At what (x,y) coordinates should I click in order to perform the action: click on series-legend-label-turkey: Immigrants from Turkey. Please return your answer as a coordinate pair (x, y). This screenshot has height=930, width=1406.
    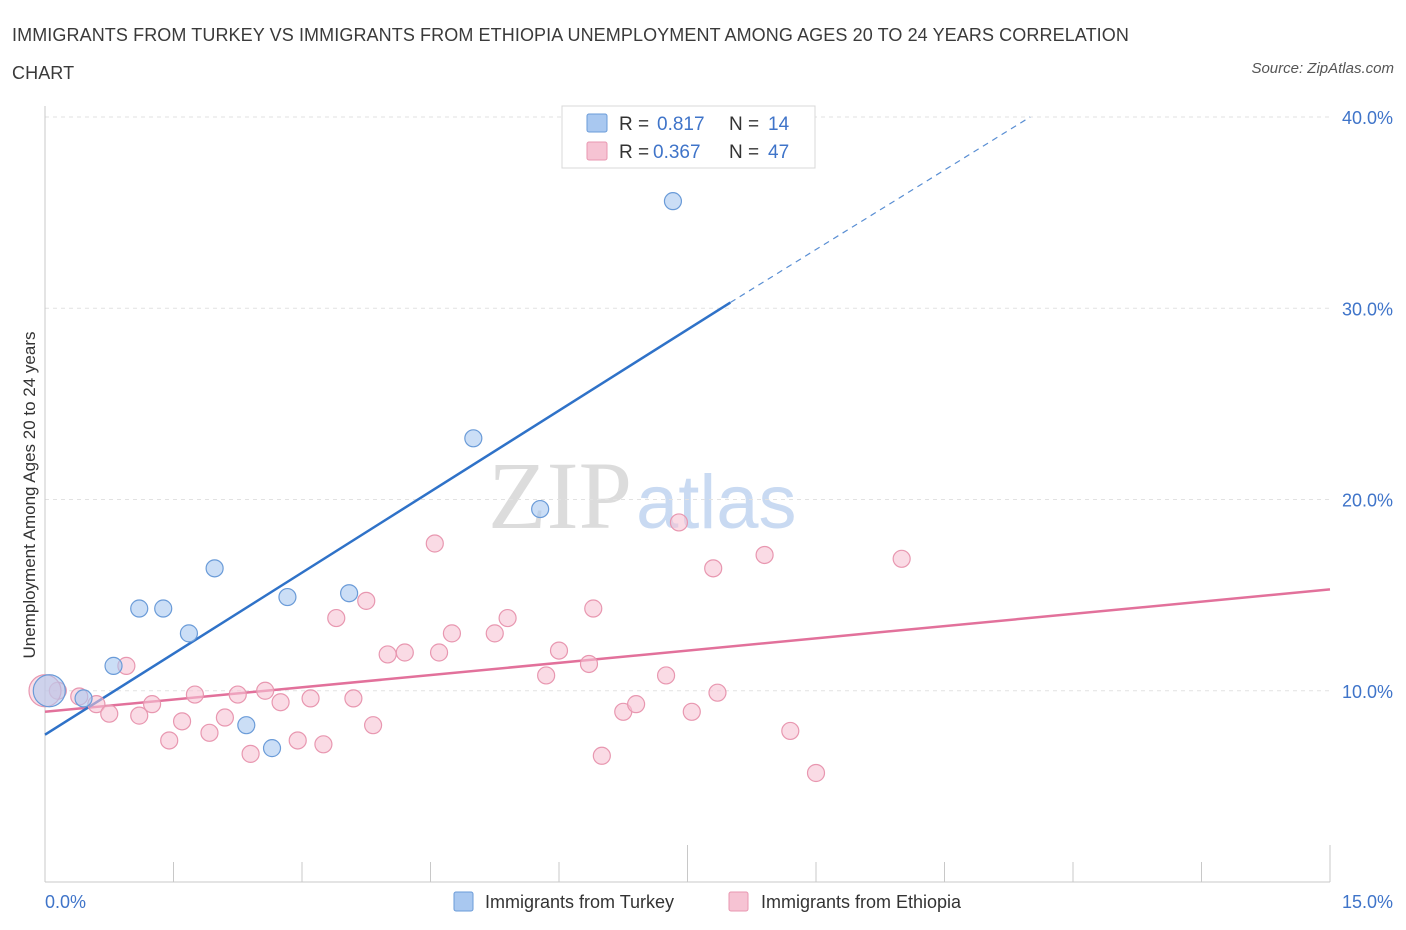
    Looking at the image, I should click on (579, 902).